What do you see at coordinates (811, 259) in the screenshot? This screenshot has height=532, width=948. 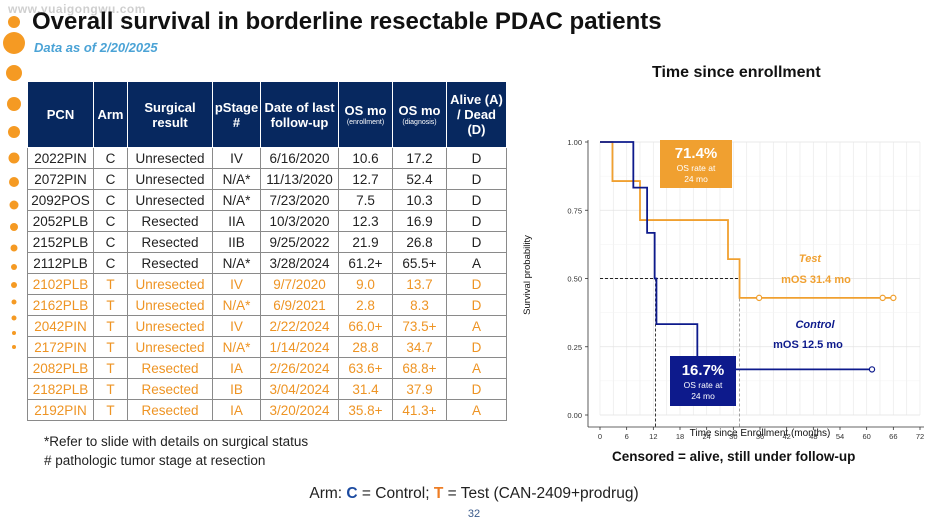 I see `test-label: Test` at bounding box center [811, 259].